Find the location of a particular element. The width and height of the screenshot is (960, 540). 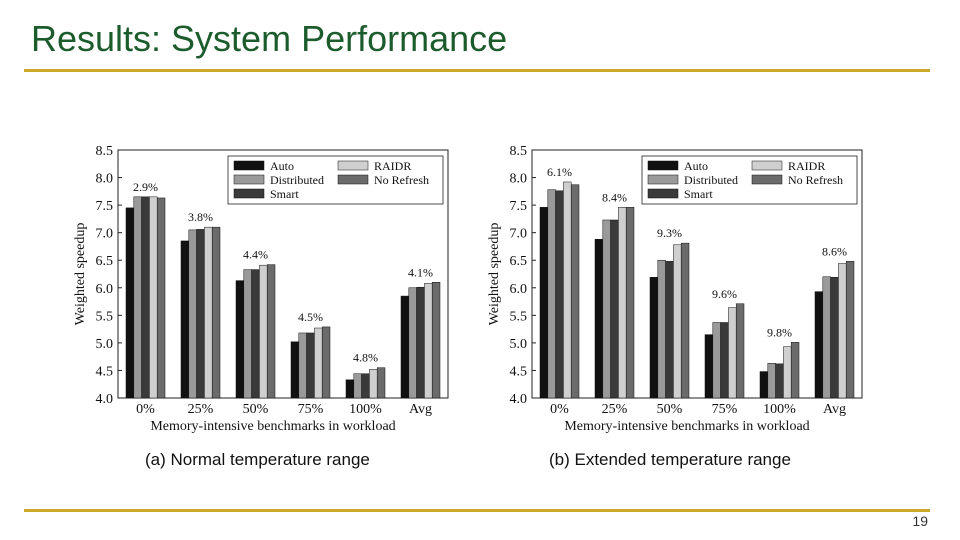

bar-annotation: 9.8% is located at coordinates (779, 332).